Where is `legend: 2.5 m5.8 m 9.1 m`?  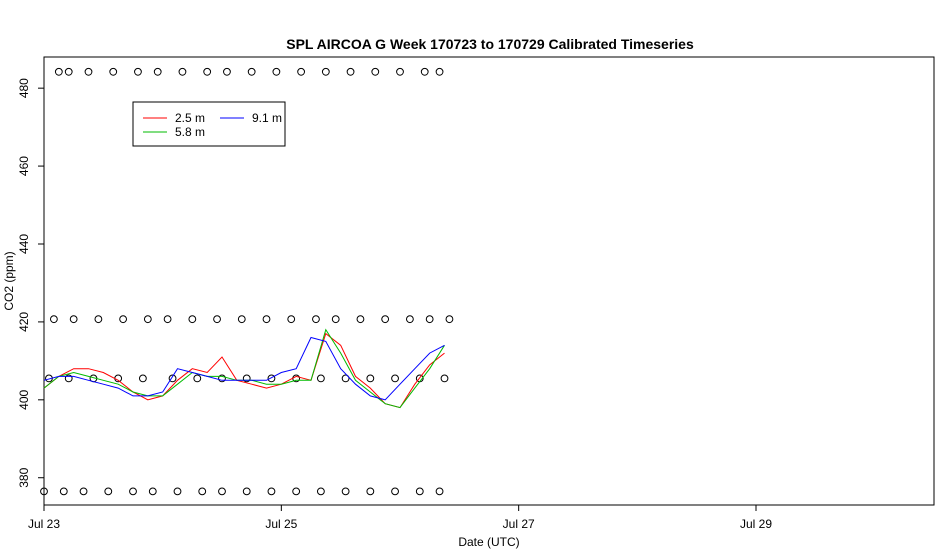
legend: 2.5 m5.8 m 9.1 m is located at coordinates (209, 124).